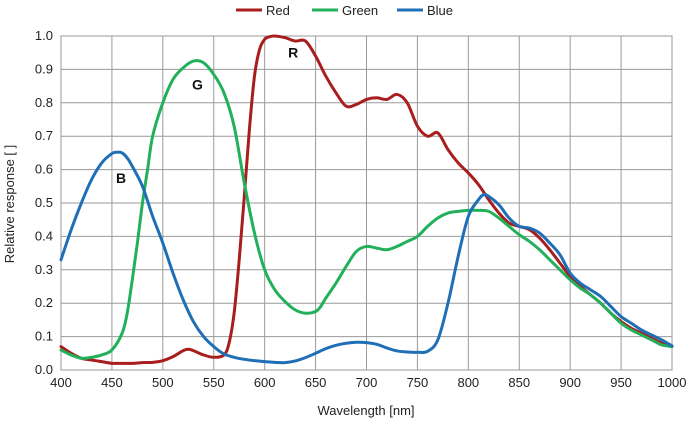 The image size is (690, 428). Describe the element at coordinates (9, 204) in the screenshot. I see `y-axis-label: Relative response [ ]` at that location.